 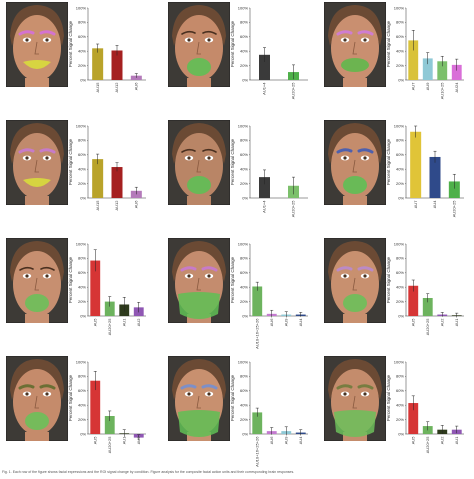 I want to click on x-tick-label: AU10+25, so click(x=441, y=91).